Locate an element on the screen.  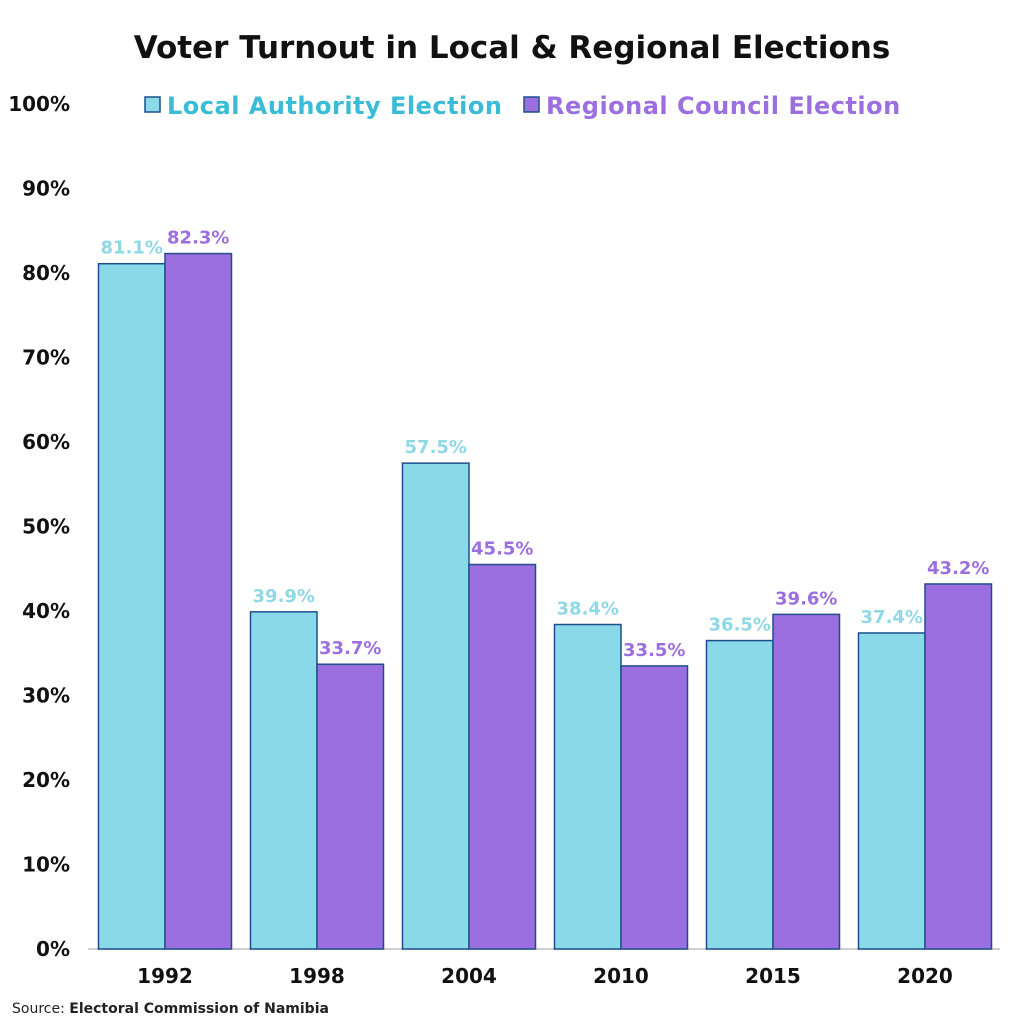
data-label: 45.5% is located at coordinates (502, 549).